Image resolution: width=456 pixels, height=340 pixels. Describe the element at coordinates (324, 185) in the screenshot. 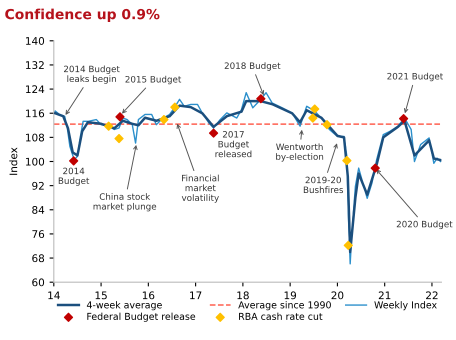

I see `annotation: 2019-20 Bushfires` at that location.